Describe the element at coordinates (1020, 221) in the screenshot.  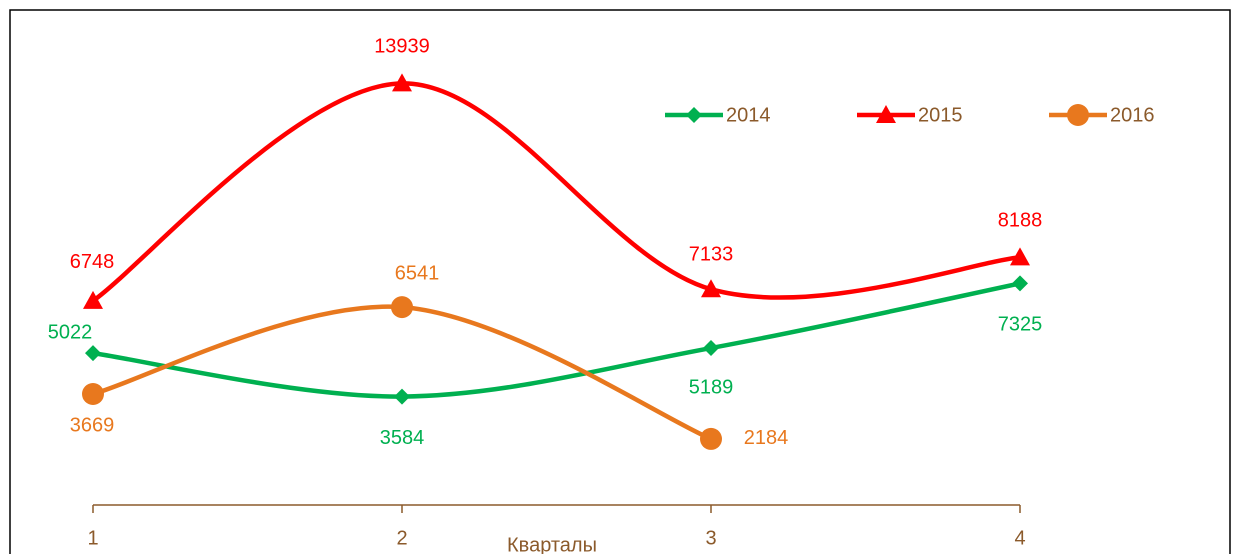
I see `data-label: 8188` at that location.